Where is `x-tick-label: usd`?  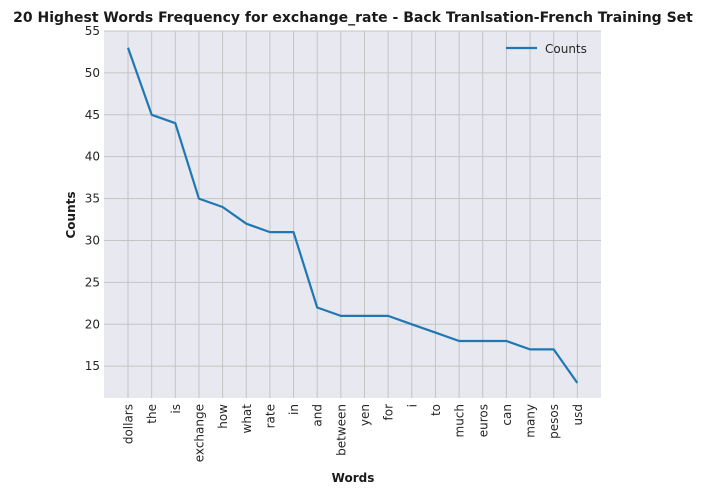 x-tick-label: usd is located at coordinates (578, 414).